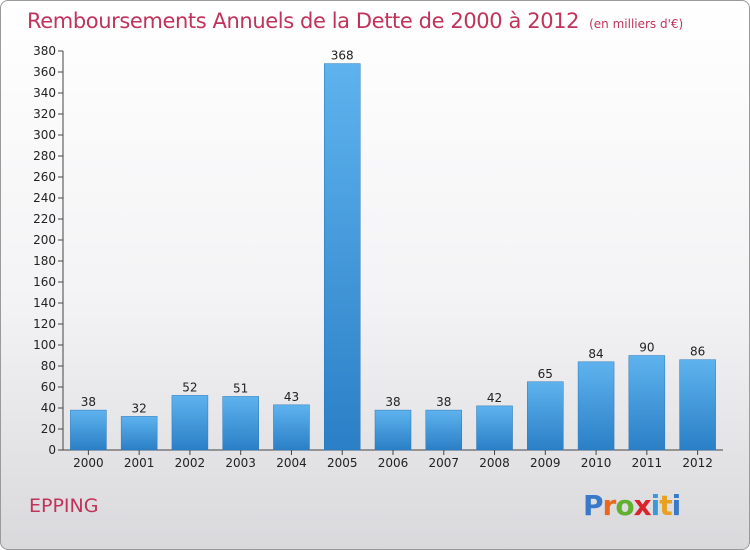 The width and height of the screenshot is (750, 550). I want to click on y-tick-label: 340, so click(44, 93).